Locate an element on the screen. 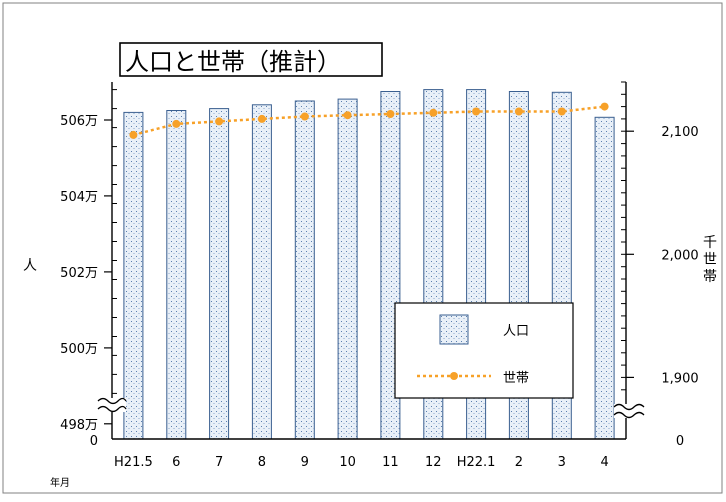  left-tick-label: 498万 is located at coordinates (79, 425).